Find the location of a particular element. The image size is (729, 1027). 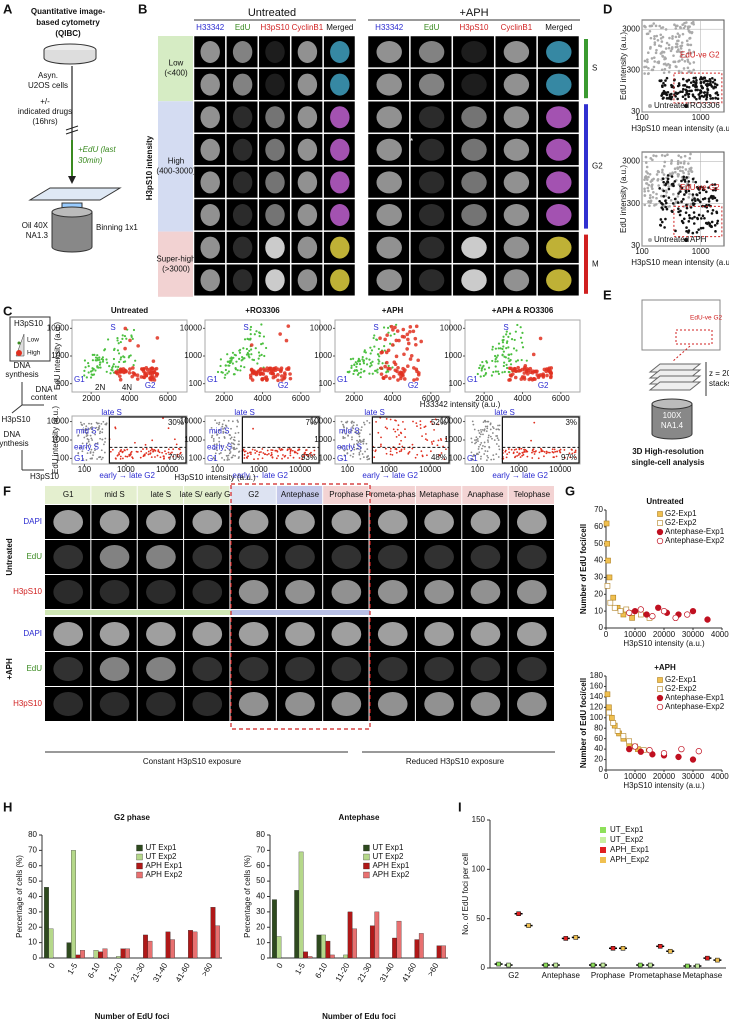

b-group-band is located at coordinates (175, 69).